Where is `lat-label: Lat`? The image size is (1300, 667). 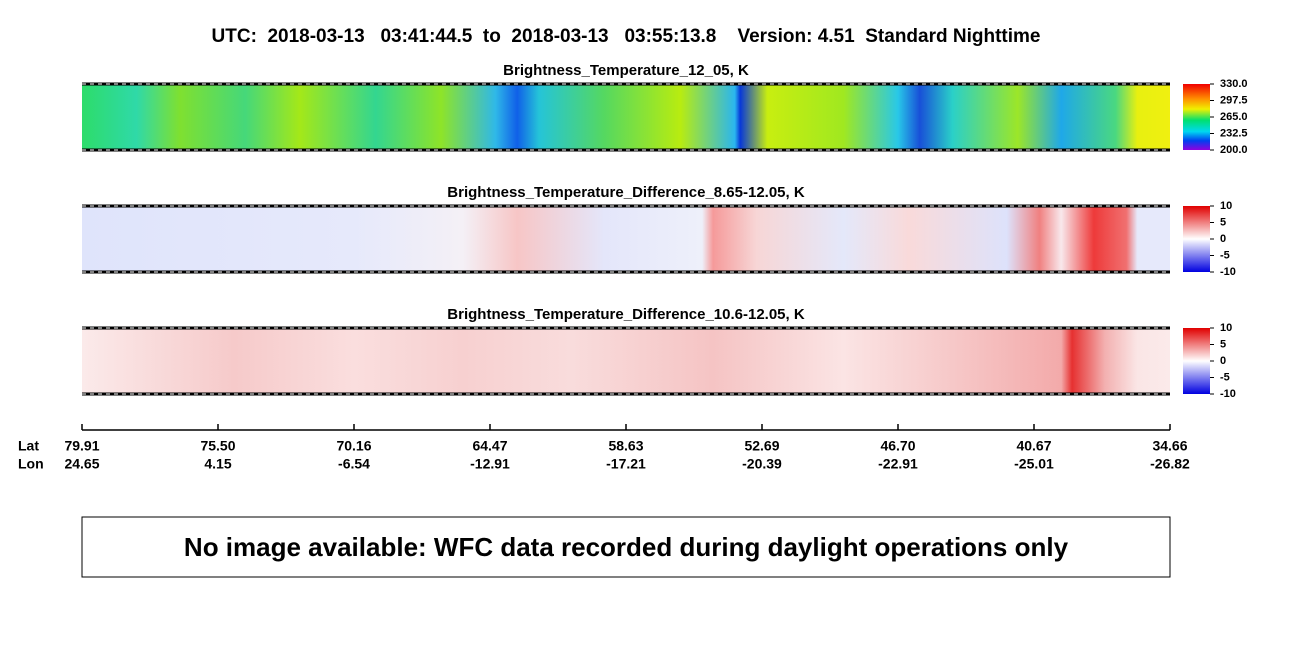 lat-label: Lat is located at coordinates (28, 446).